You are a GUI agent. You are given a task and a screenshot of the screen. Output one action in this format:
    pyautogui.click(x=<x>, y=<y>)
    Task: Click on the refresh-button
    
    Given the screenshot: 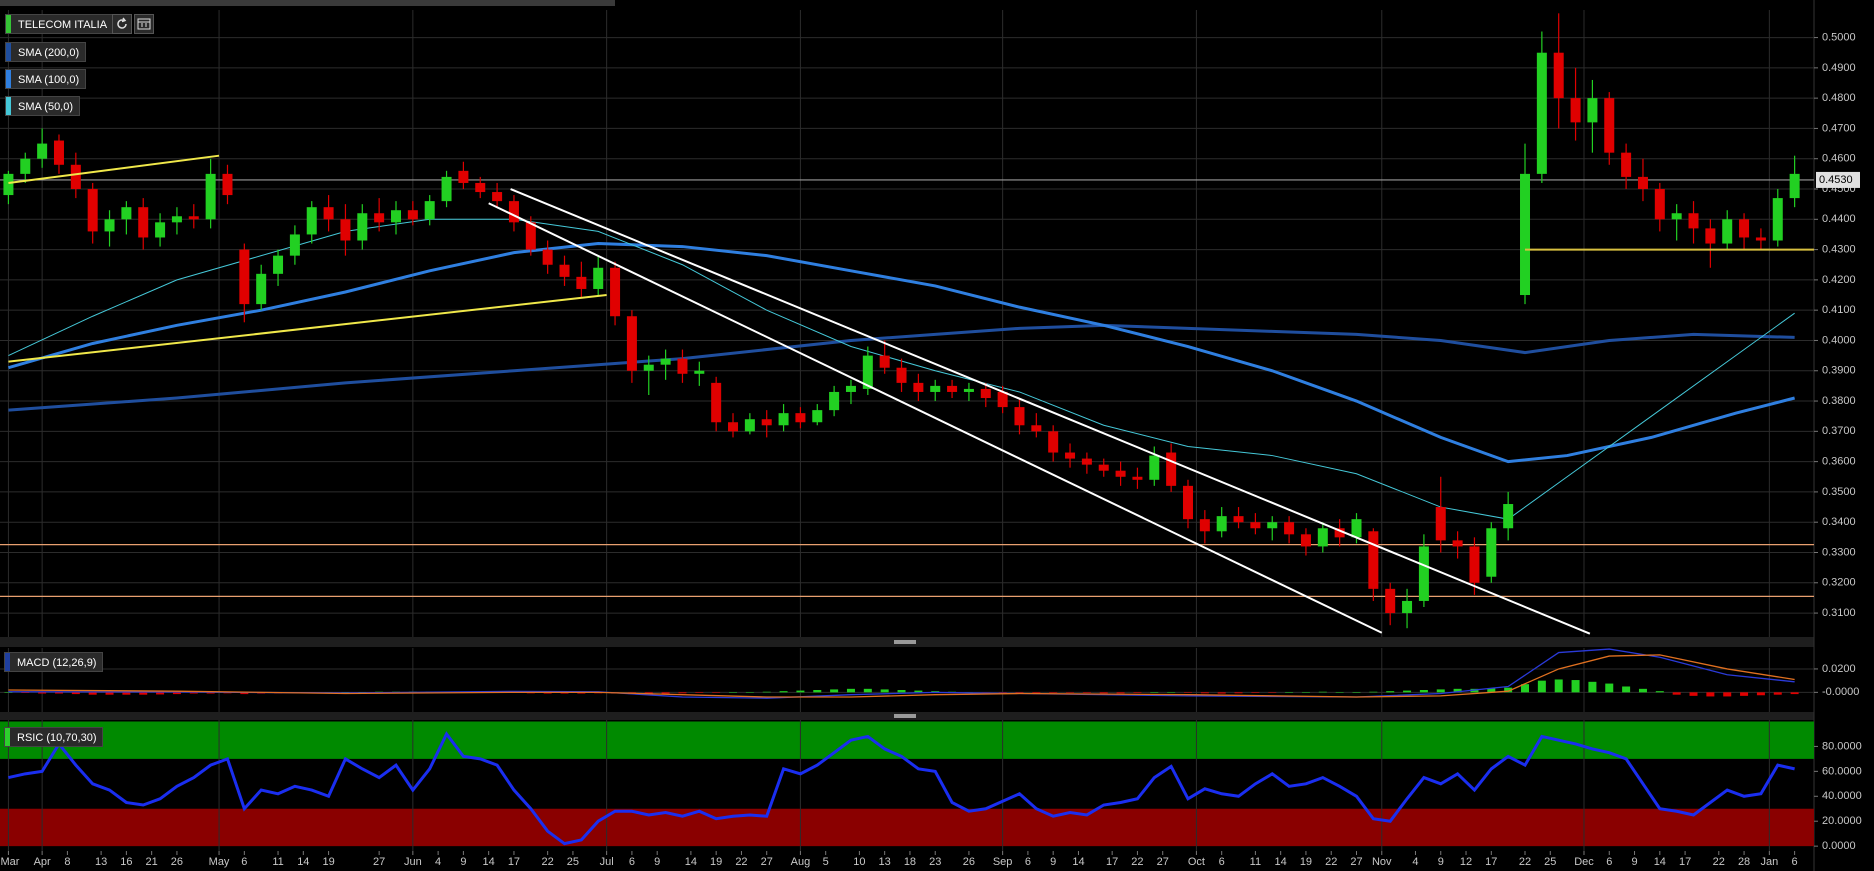 What is the action you would take?
    pyautogui.click(x=122, y=24)
    